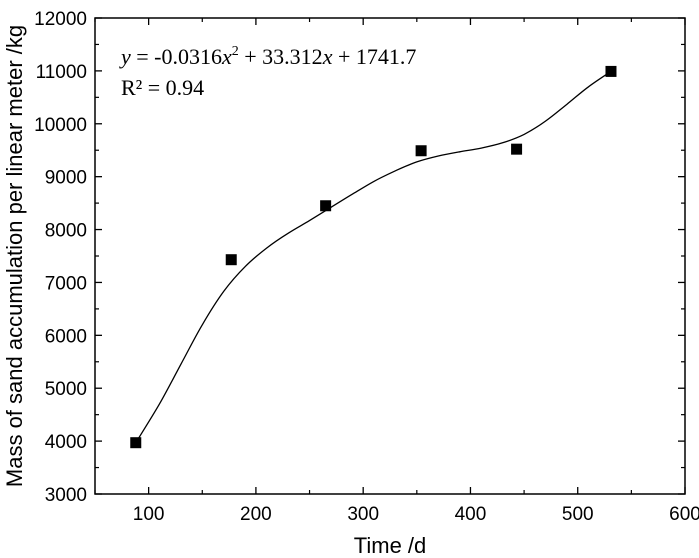 This screenshot has height=558, width=699. What do you see at coordinates (66, 389) in the screenshot?
I see `y-tick-label: 5000` at bounding box center [66, 389].